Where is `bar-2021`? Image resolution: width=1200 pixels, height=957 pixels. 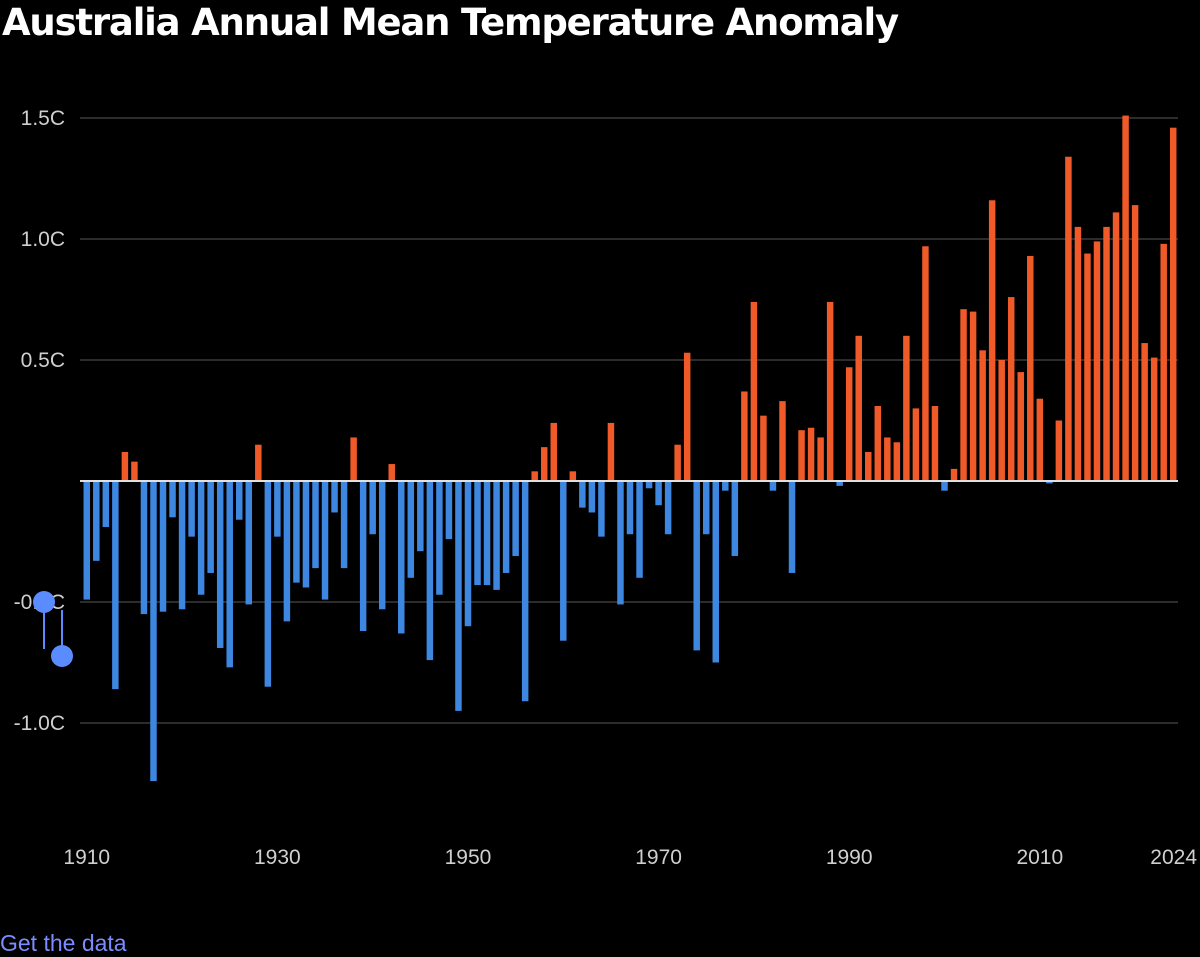 bar-2021 is located at coordinates (1144, 412).